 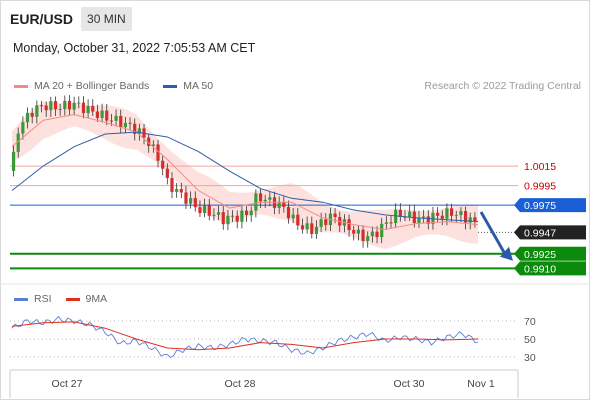 What do you see at coordinates (92, 86) in the screenshot?
I see `legend-label-ma20: MA 20 + Bollinger Bands` at bounding box center [92, 86].